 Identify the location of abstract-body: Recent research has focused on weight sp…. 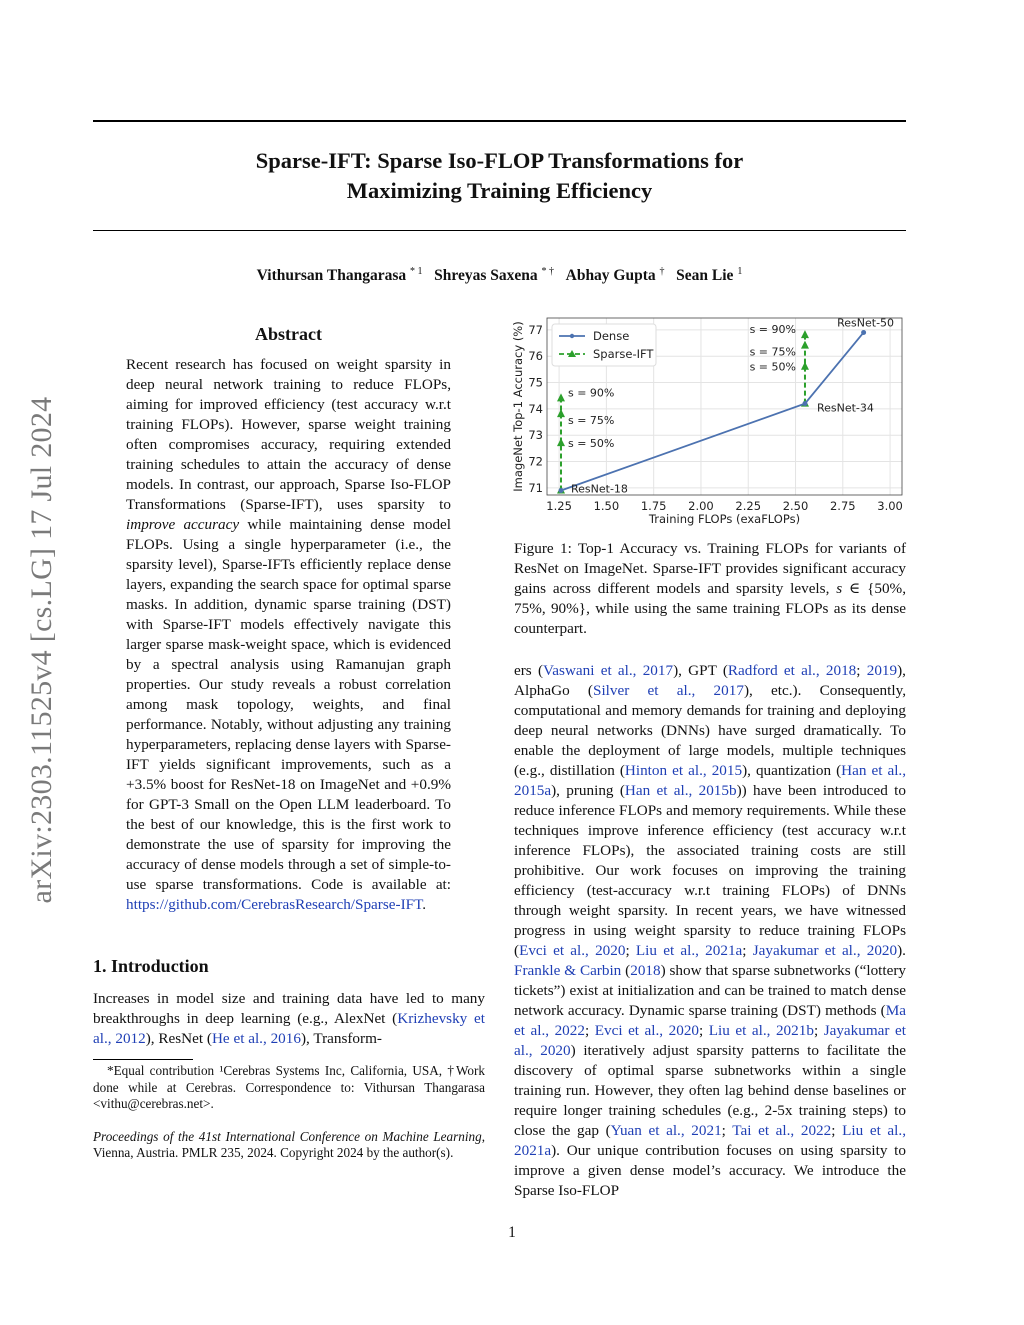
(288, 635).